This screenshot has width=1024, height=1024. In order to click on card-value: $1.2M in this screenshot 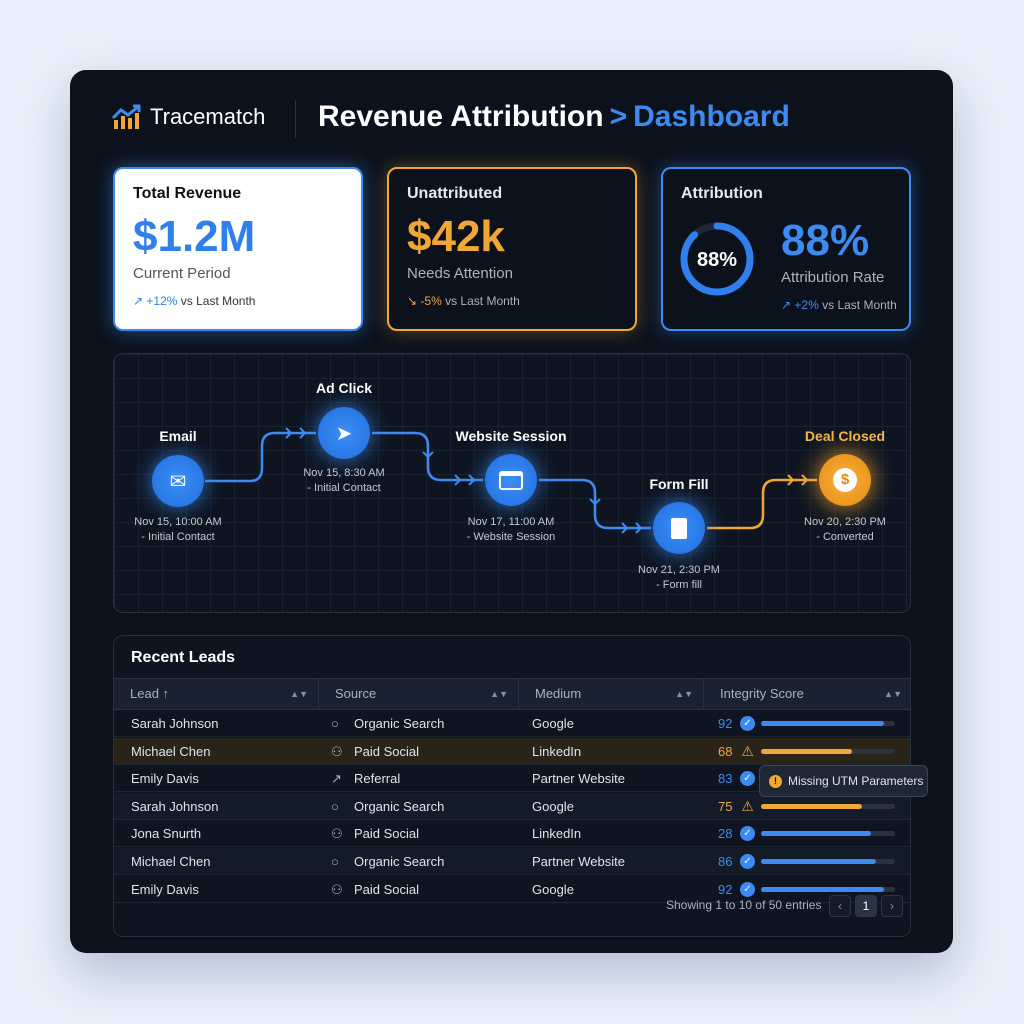, I will do `click(194, 236)`.